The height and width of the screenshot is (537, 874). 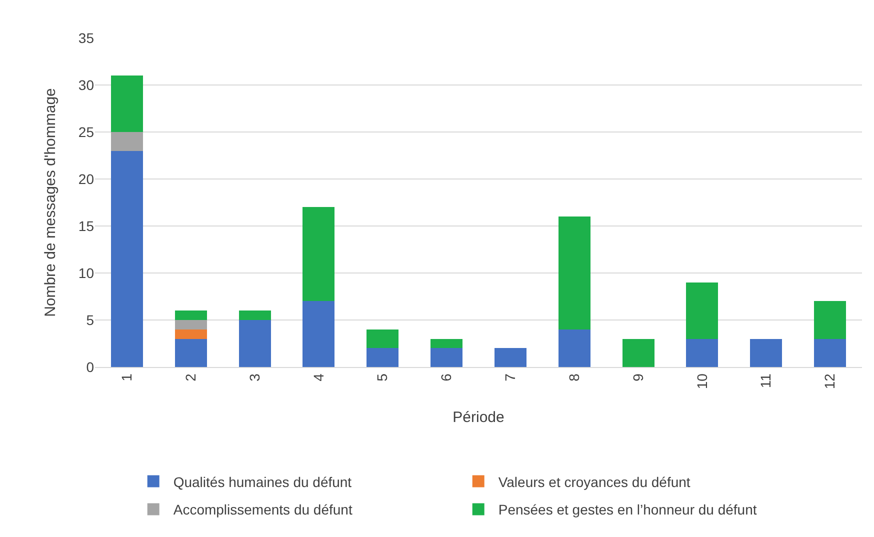 I want to click on y-tick-label: 30, so click(x=86, y=84).